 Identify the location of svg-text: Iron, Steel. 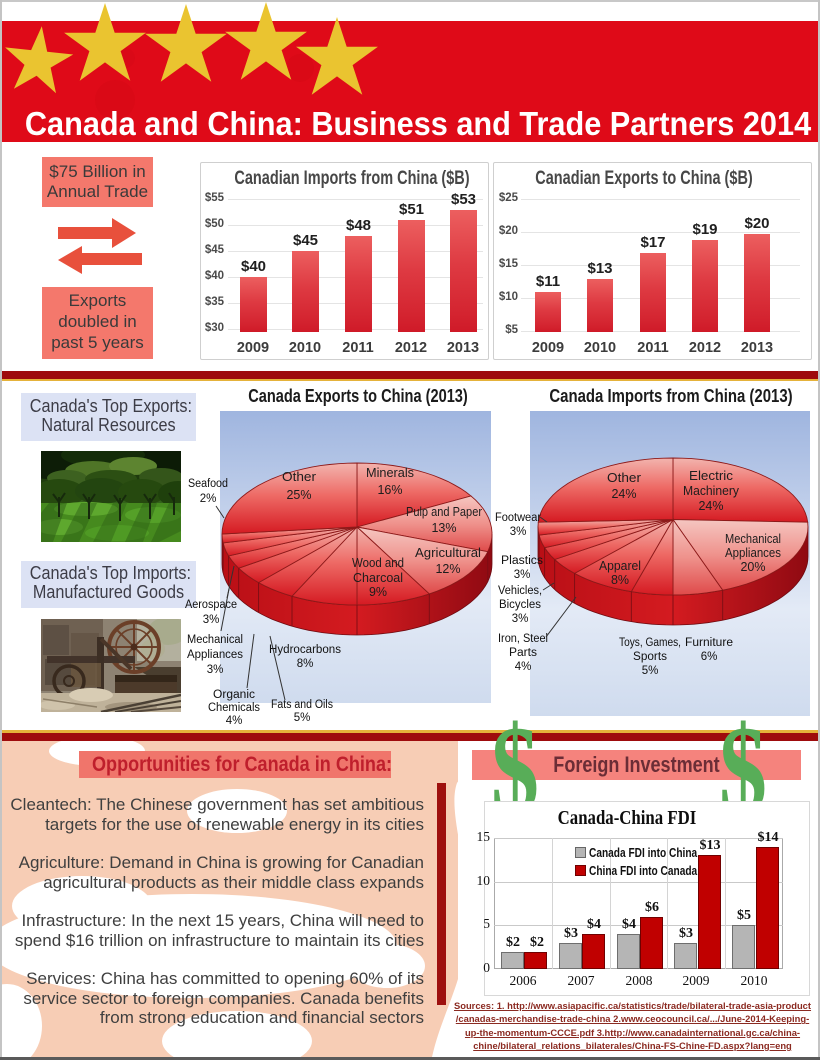
(523, 639).